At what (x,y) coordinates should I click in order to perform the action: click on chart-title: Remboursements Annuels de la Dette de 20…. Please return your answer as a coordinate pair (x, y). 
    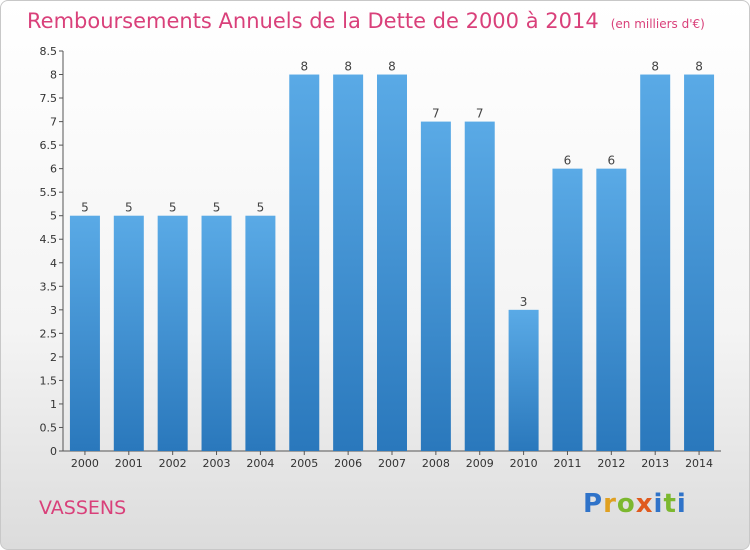
    Looking at the image, I should click on (366, 21).